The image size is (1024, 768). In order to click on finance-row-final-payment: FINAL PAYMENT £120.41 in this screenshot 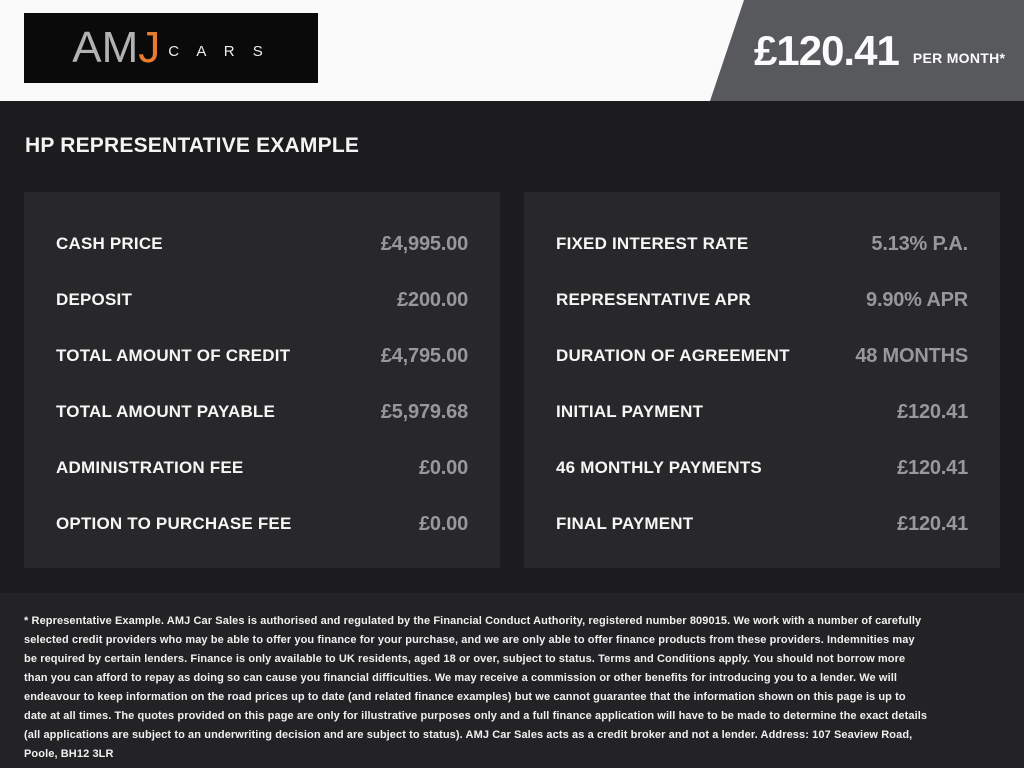, I will do `click(762, 524)`.